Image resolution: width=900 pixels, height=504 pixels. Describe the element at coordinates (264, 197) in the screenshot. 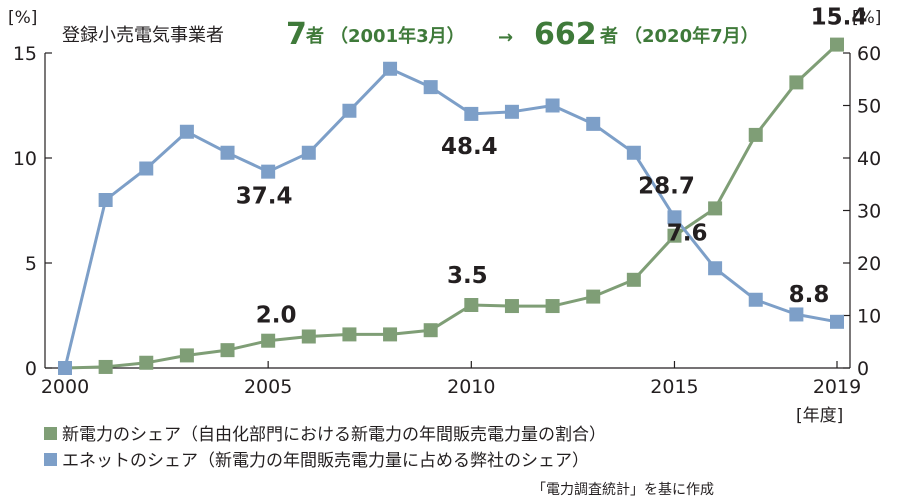

I see `data-label-1-2005: 37.4` at that location.